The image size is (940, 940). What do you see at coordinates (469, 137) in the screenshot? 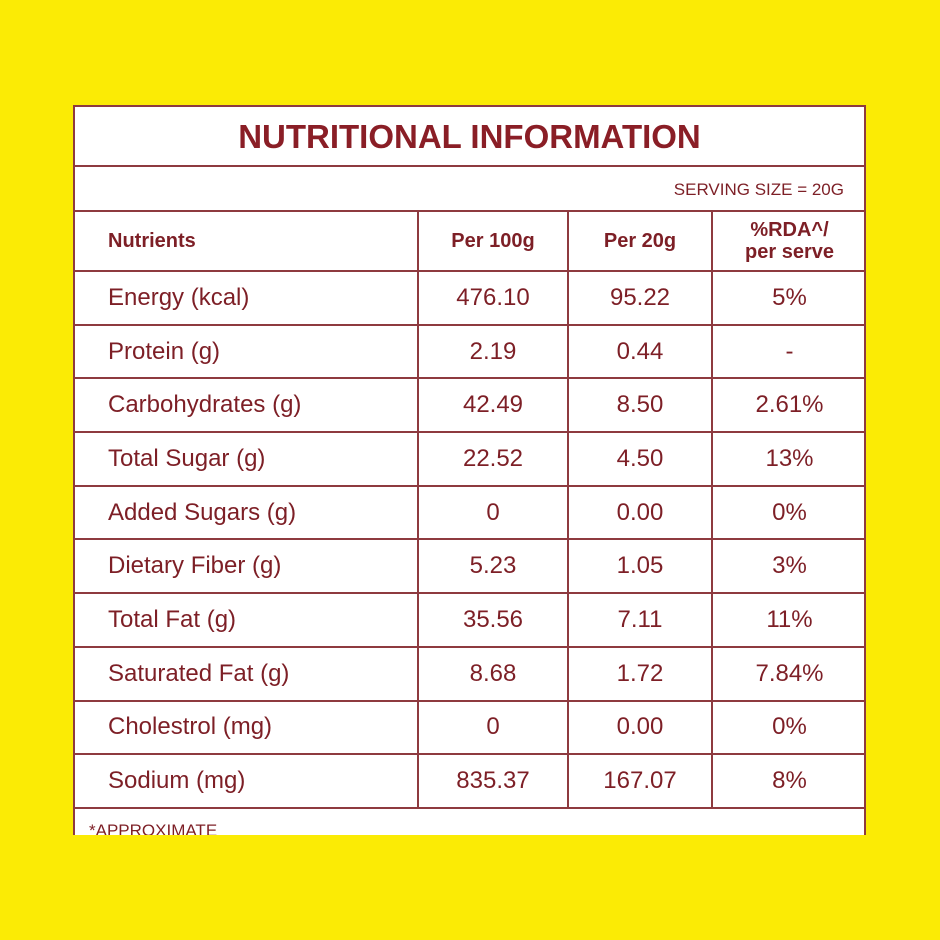
I see `title: NUTRITIONAL INFORMATION` at bounding box center [469, 137].